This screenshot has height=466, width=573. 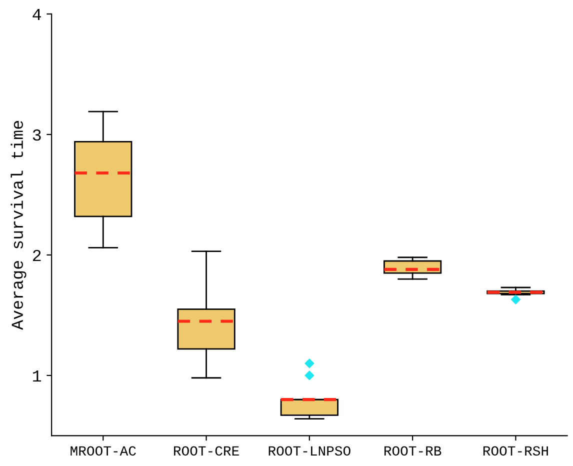 What do you see at coordinates (515, 451) in the screenshot?
I see `x-tick-label: ROOT-RSH` at bounding box center [515, 451].